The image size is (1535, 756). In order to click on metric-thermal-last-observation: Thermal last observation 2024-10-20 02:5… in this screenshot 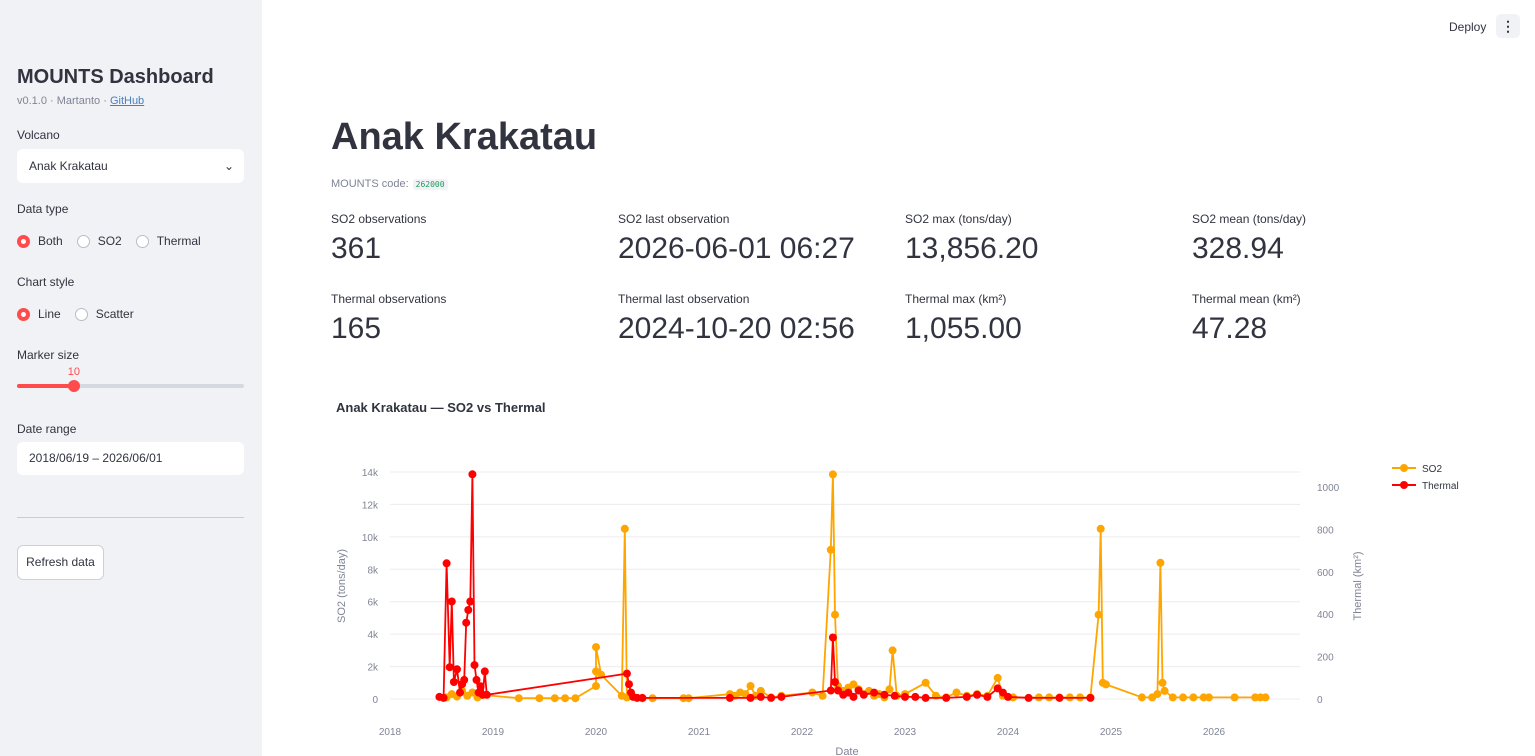, I will do `click(736, 319)`.